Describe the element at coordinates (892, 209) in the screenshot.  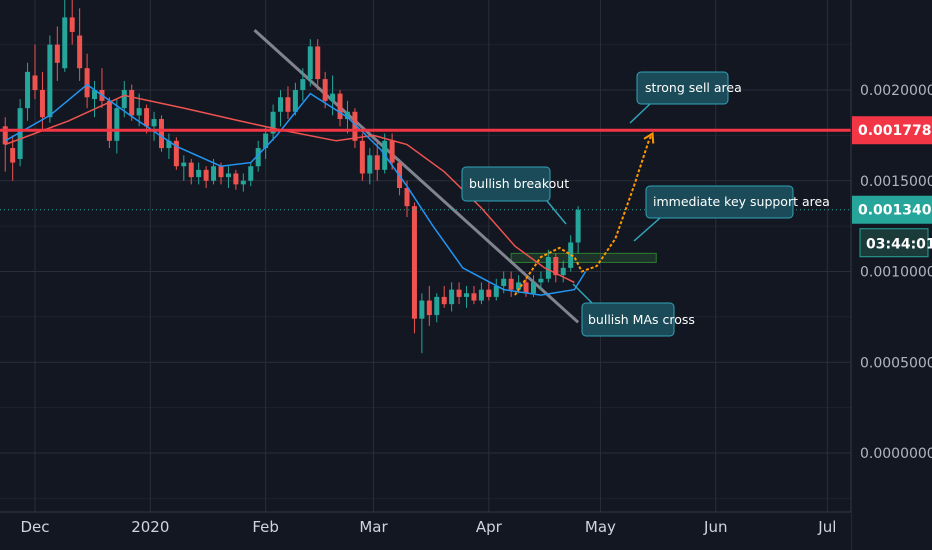
I see `last-price-tag` at that location.